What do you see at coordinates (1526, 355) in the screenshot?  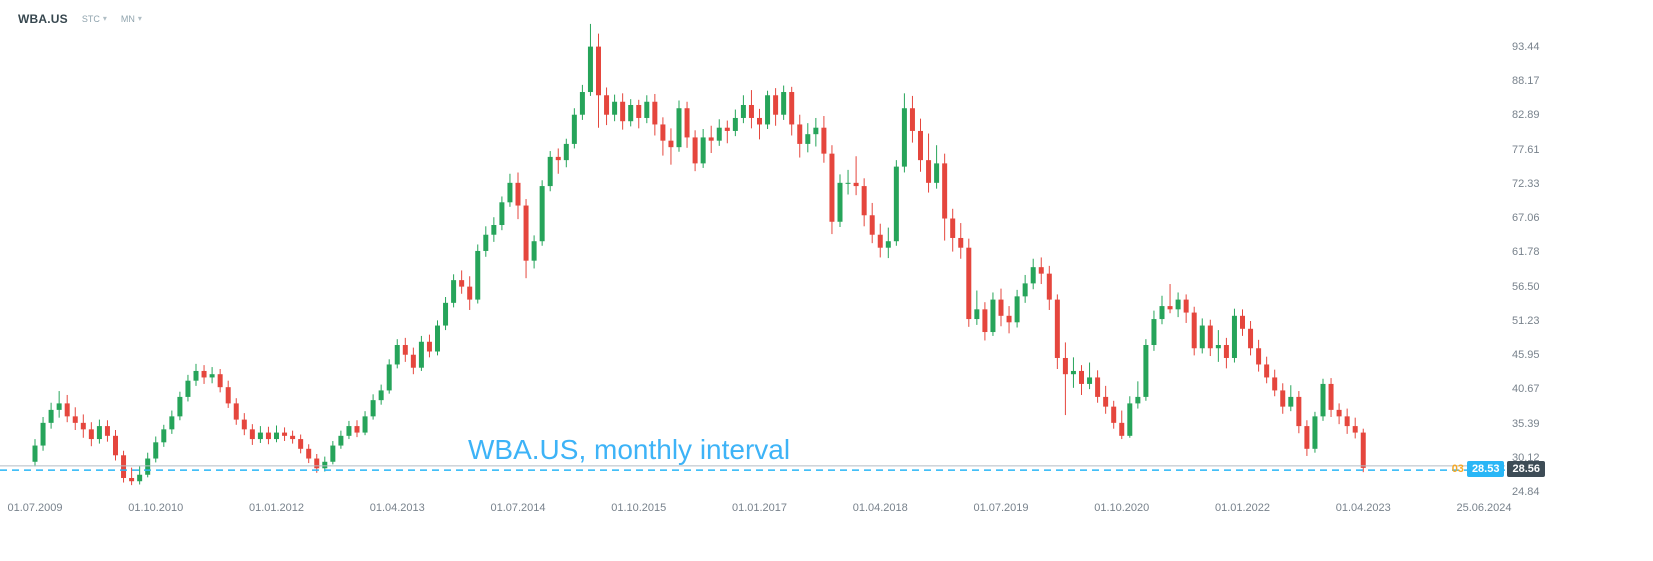 I see `price-tick-label: 45.95` at bounding box center [1526, 355].